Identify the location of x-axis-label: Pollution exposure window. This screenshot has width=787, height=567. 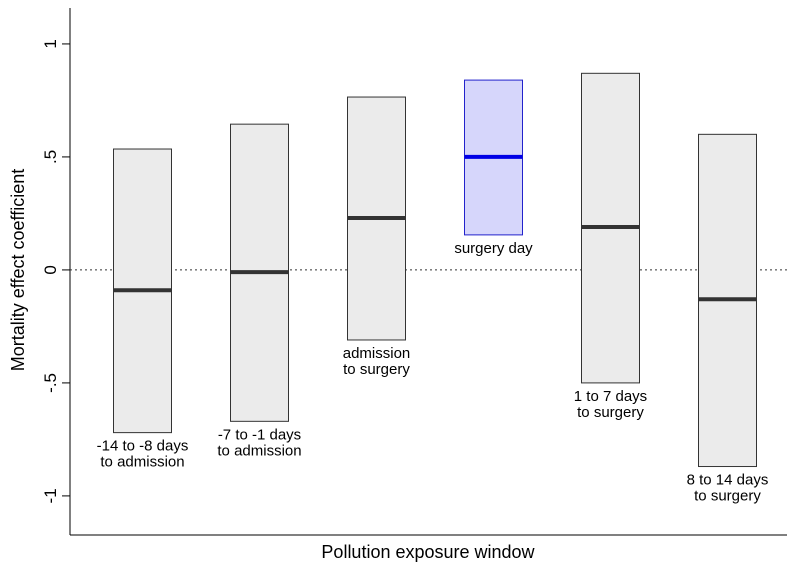
(428, 552).